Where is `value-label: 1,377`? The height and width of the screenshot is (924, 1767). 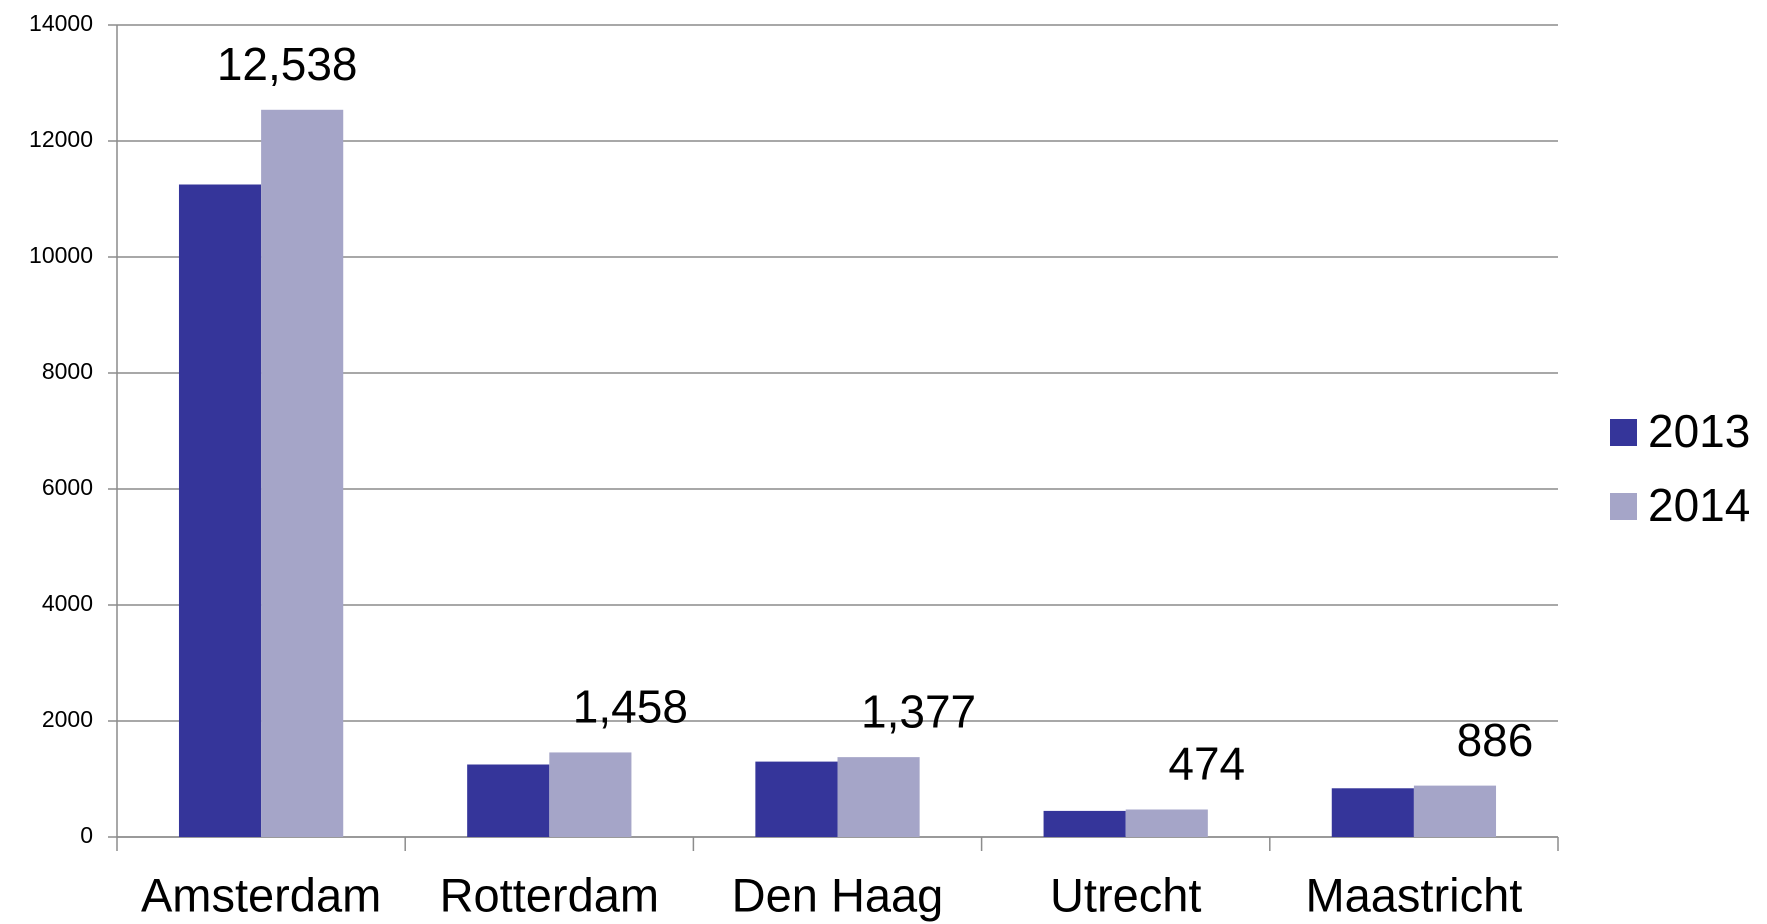 value-label: 1,377 is located at coordinates (918, 711).